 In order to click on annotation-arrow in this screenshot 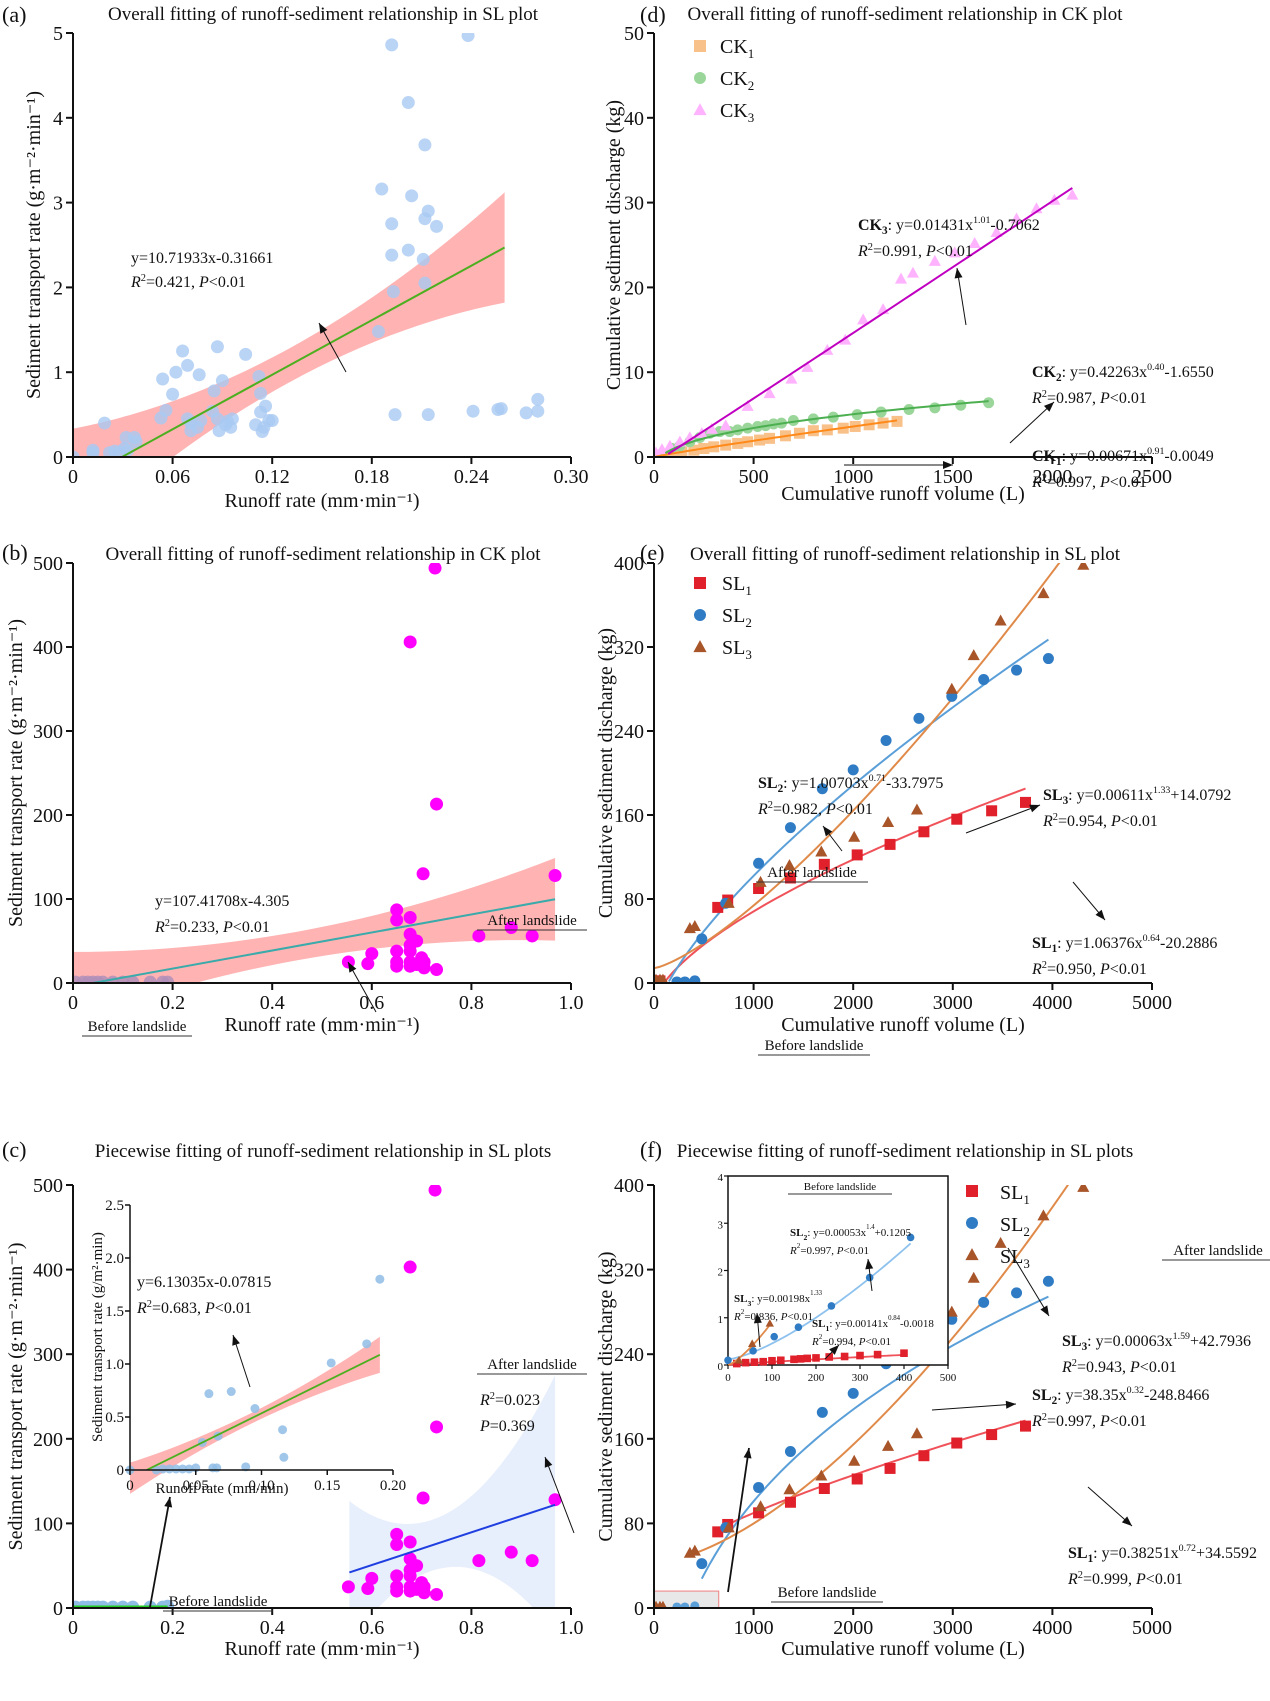, I will do `click(738, 1520)`.